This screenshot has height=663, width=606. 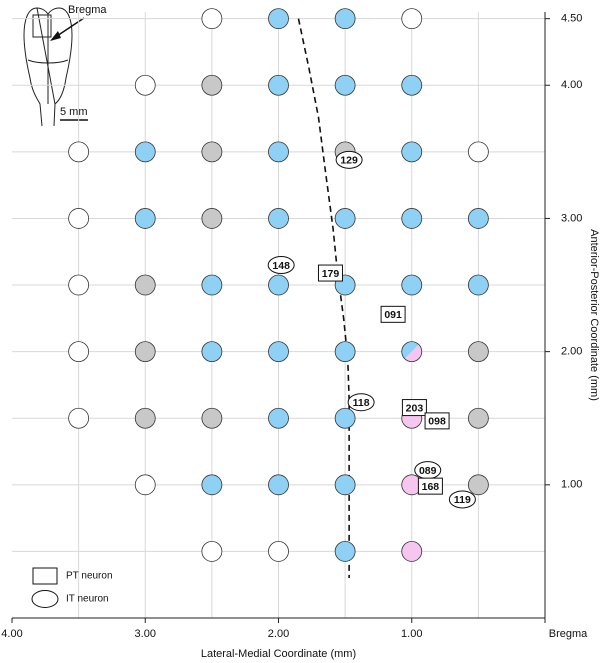 I want to click on neuron-id: 119, so click(x=462, y=500).